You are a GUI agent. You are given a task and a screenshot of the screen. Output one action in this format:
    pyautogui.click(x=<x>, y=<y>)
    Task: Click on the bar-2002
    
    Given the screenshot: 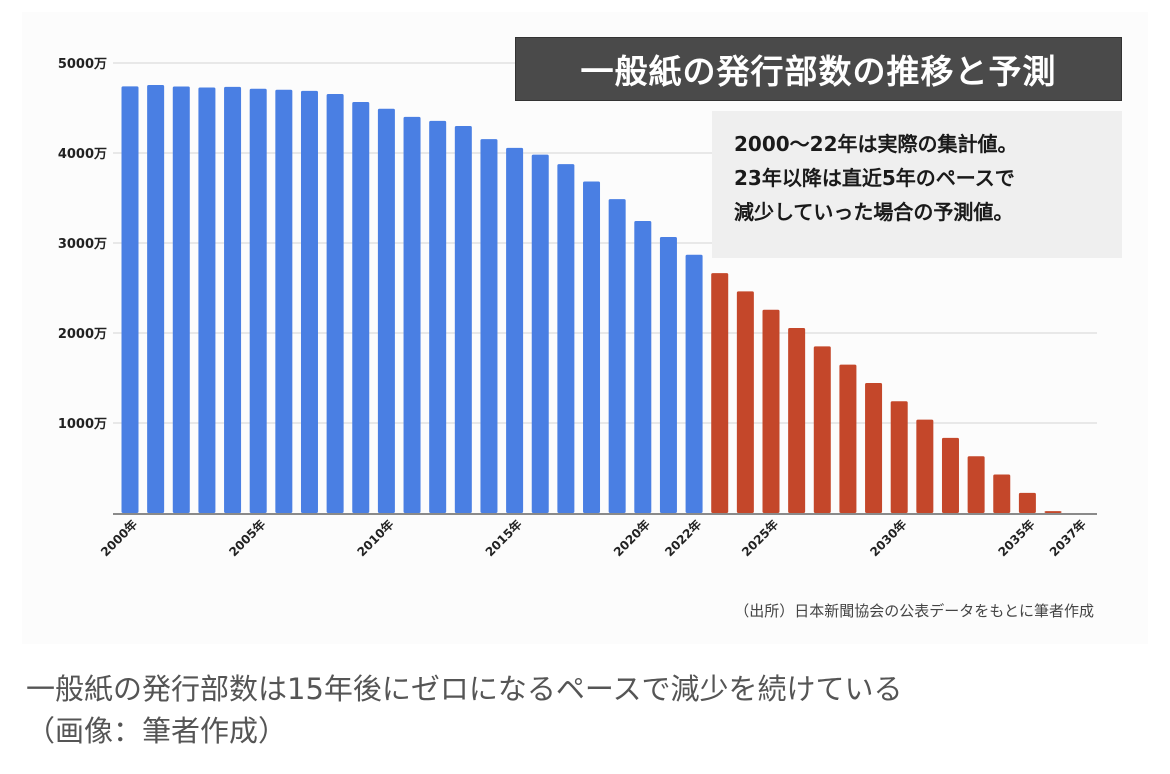 What is the action you would take?
    pyautogui.click(x=181, y=300)
    